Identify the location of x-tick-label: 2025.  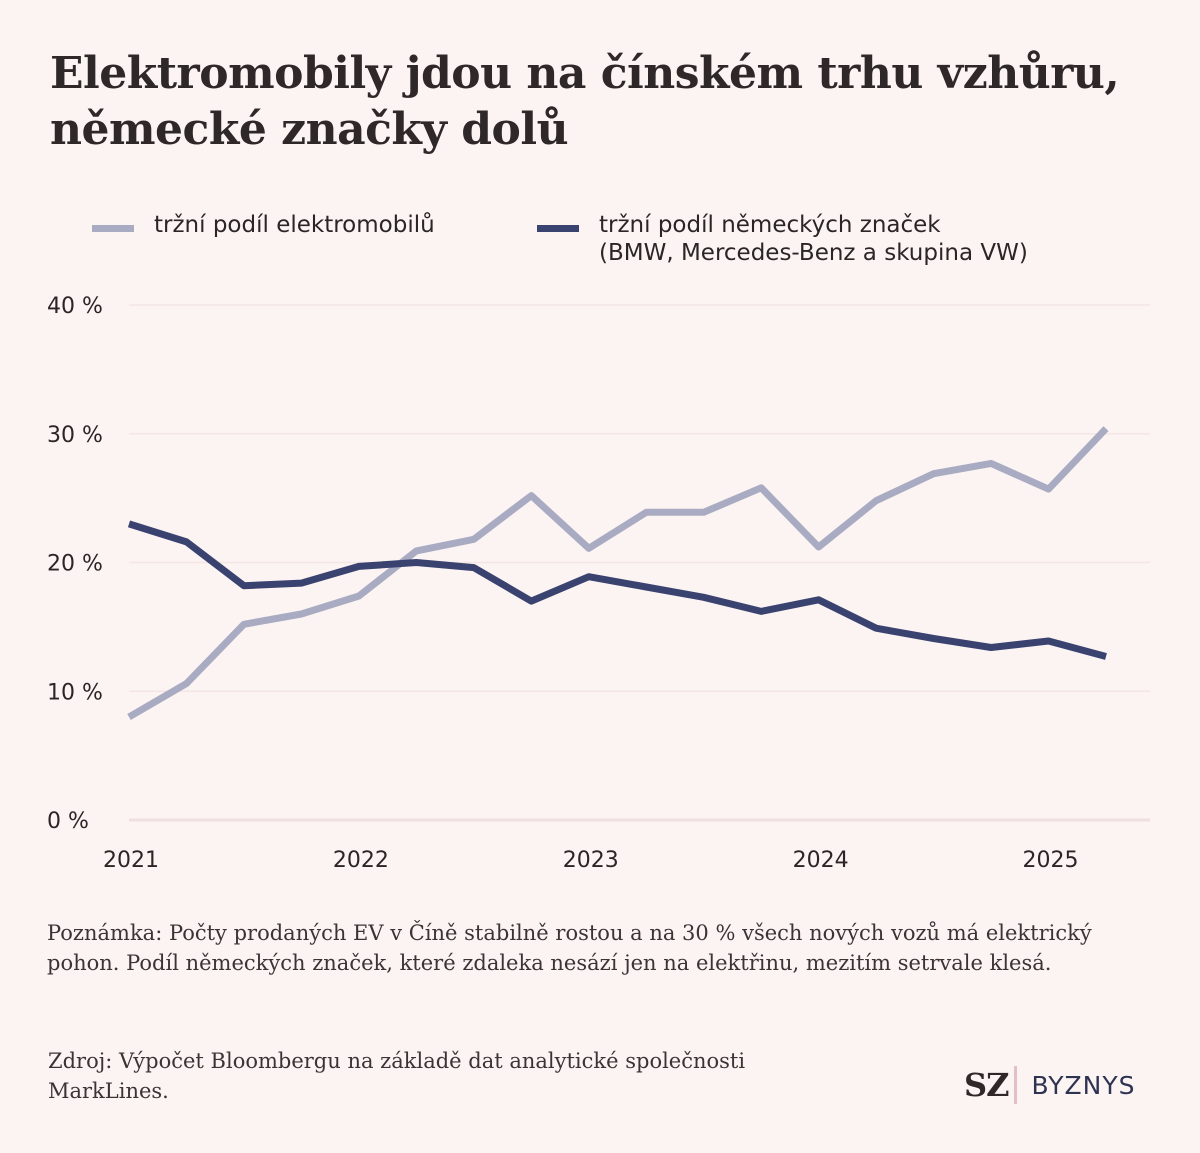
(1051, 860).